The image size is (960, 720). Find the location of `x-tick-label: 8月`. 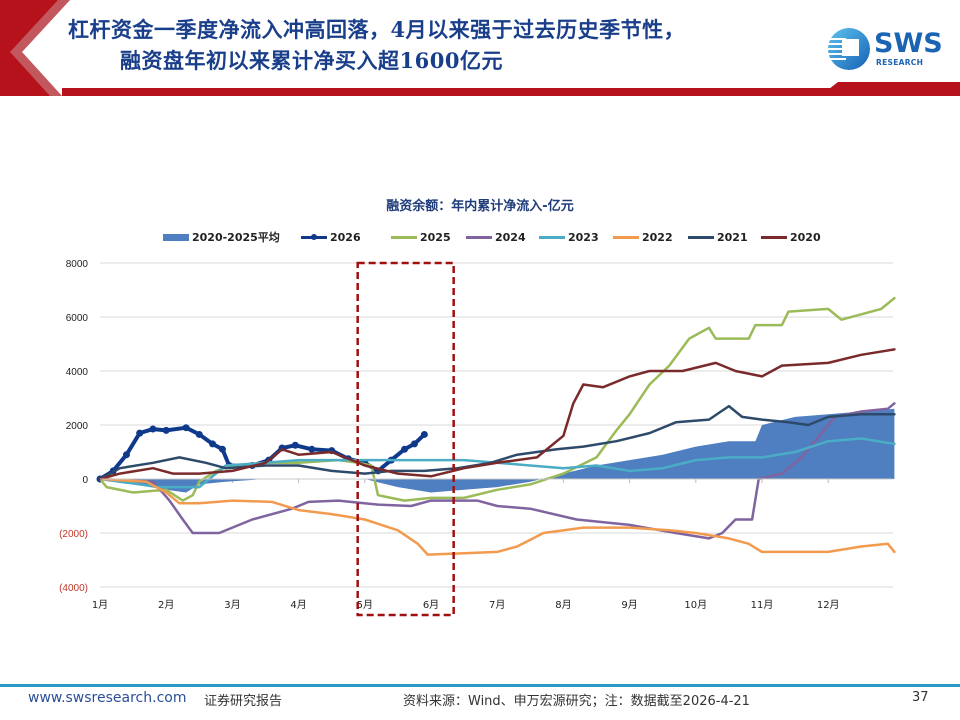

x-tick-label: 8月 is located at coordinates (563, 605).